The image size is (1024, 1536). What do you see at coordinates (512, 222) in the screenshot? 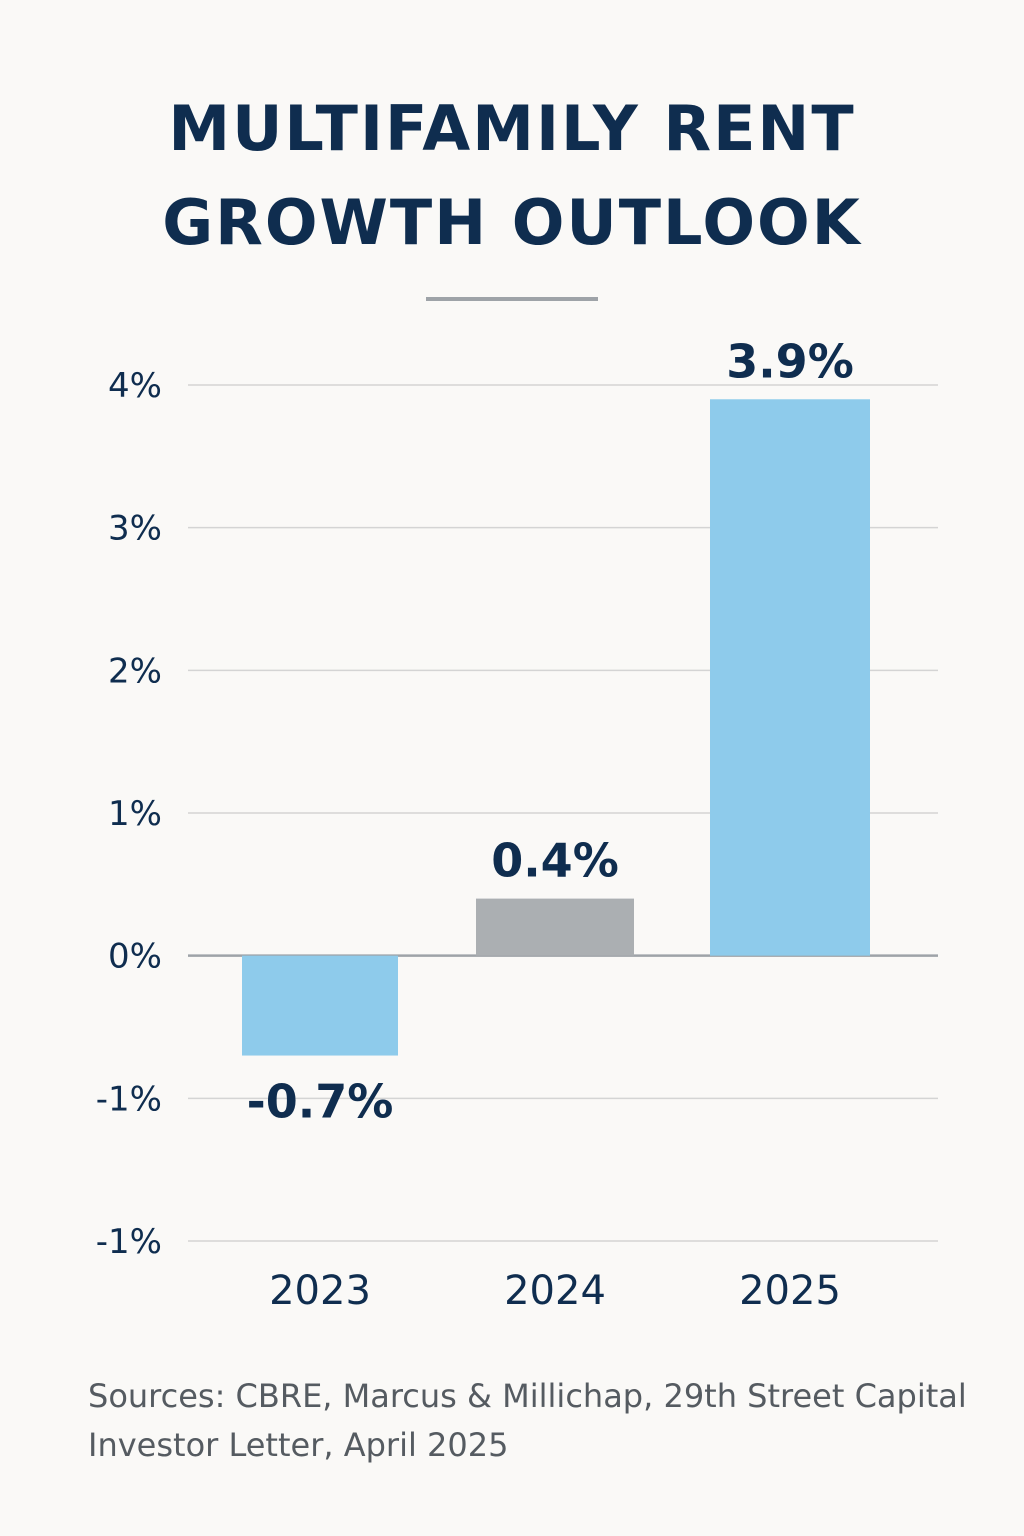
I see `chart-title-line-2: GROWTH OUTLOOK` at bounding box center [512, 222].